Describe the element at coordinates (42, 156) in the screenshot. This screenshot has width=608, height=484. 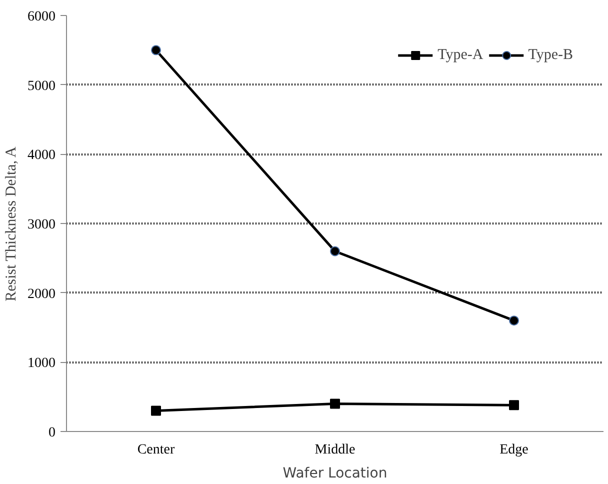
I see `y-tick-label: 4000` at that location.